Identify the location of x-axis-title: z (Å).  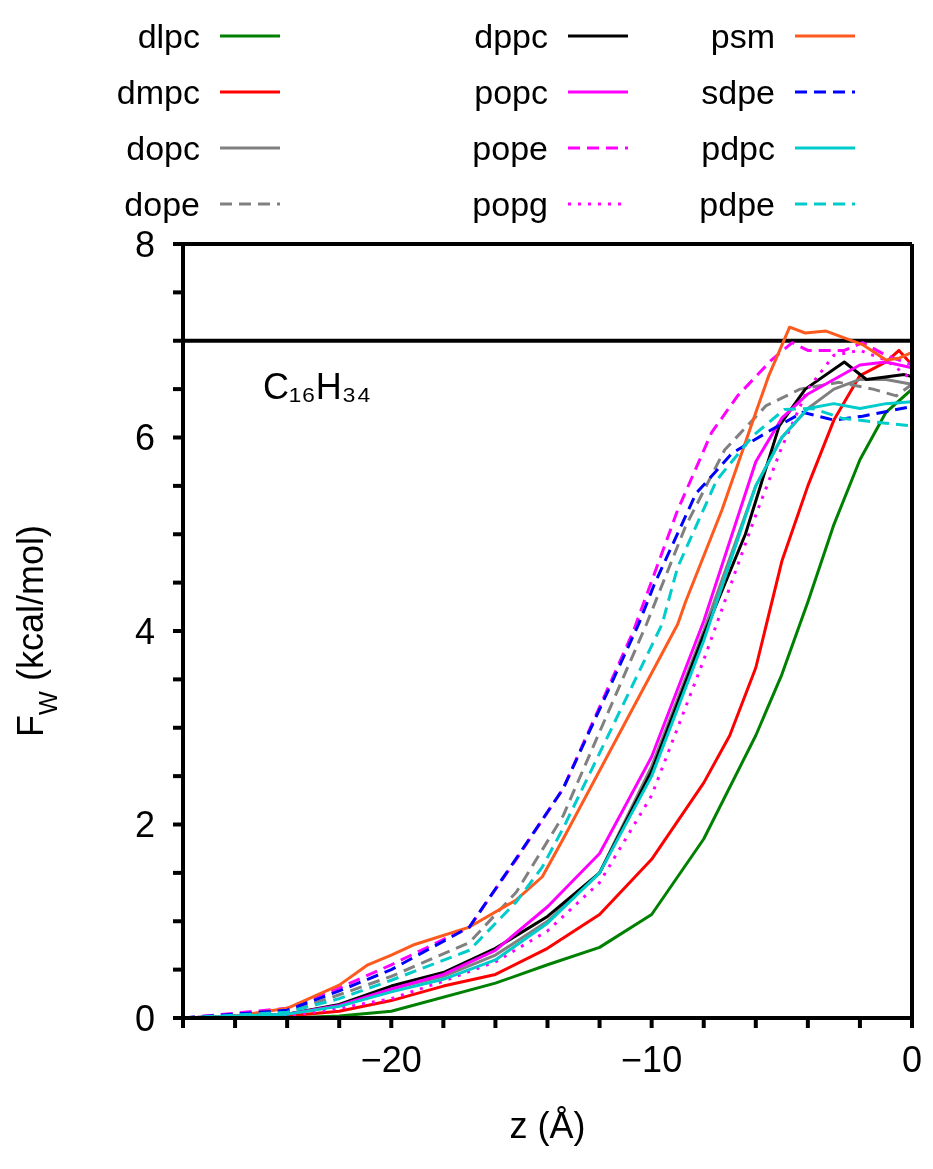
(547, 1125).